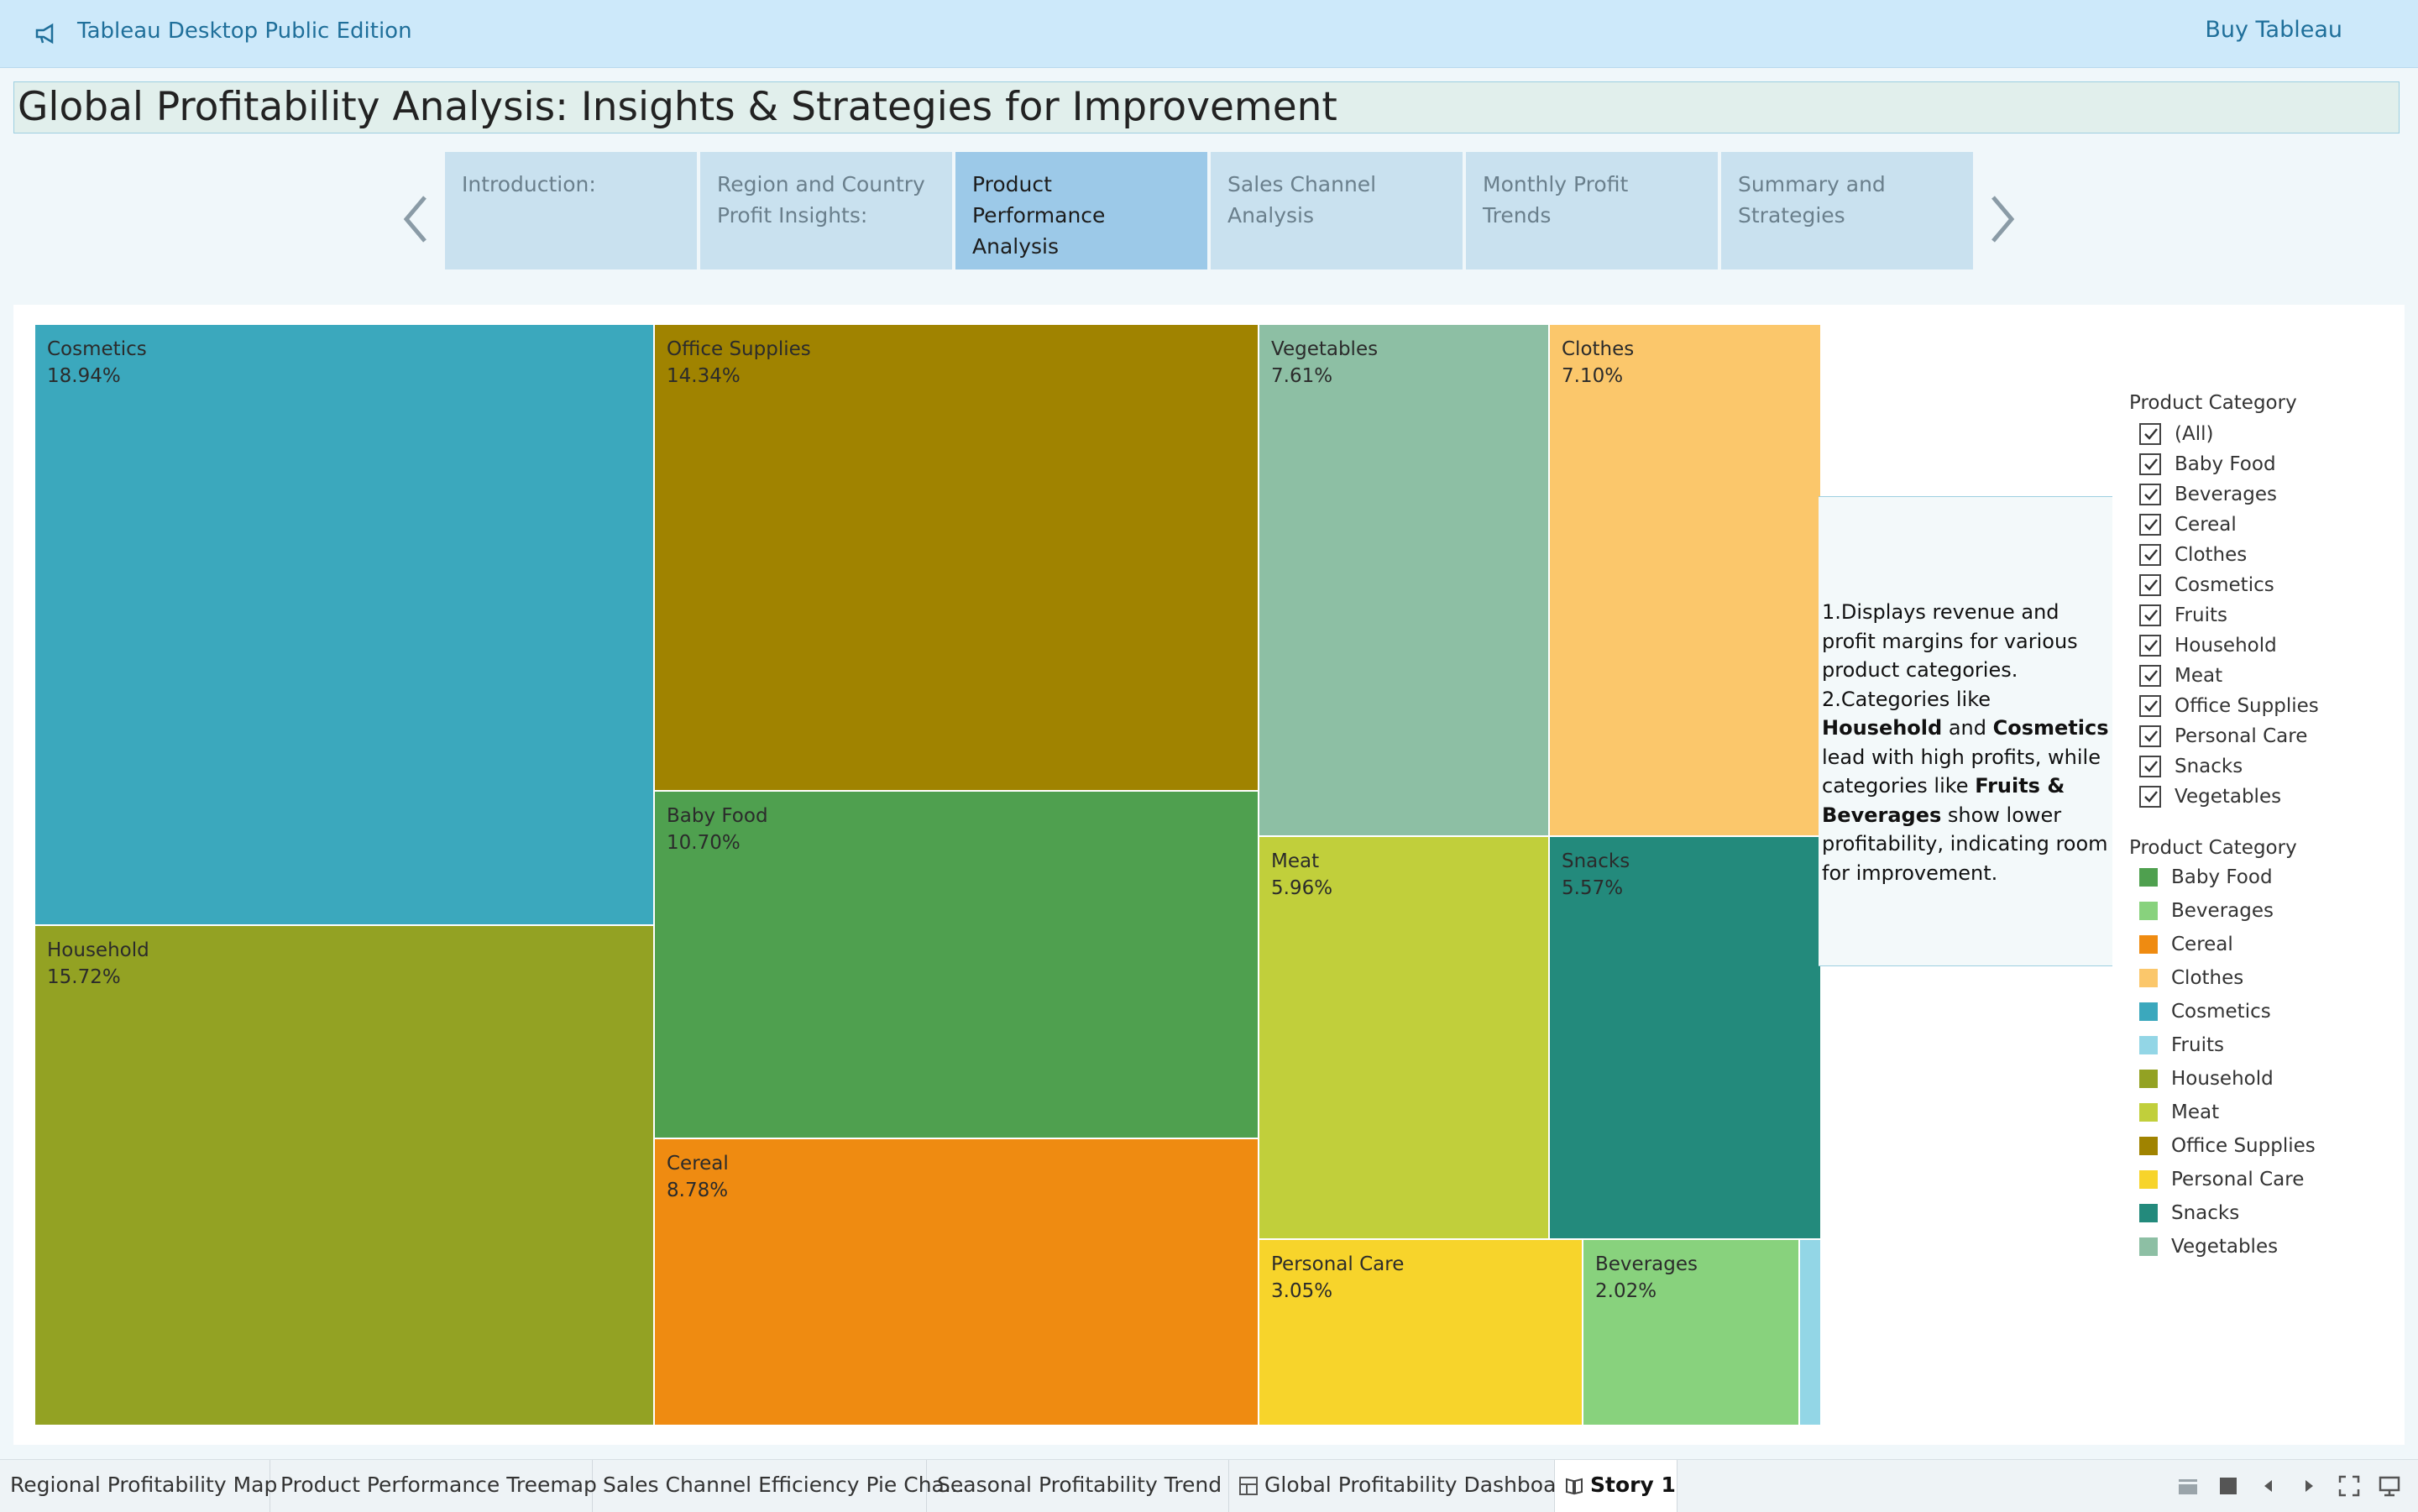  Describe the element at coordinates (2349, 1486) in the screenshot. I see `fullscreen-icon` at that location.